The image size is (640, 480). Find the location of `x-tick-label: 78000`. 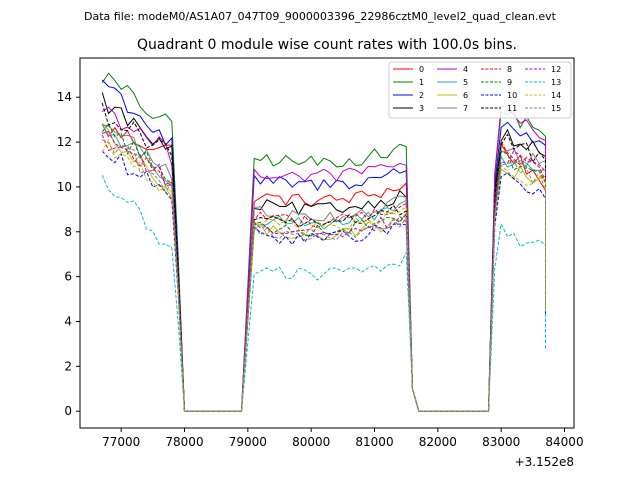

x-tick-label: 78000 is located at coordinates (184, 442).